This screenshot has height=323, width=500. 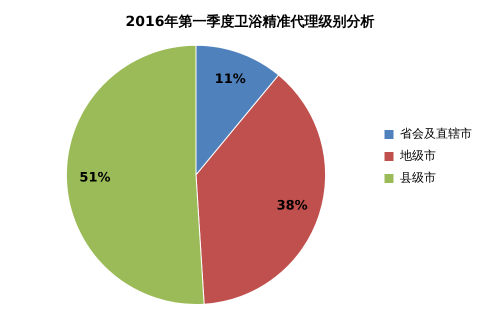 What do you see at coordinates (417, 155) in the screenshot?
I see `legend-label: 地级市` at bounding box center [417, 155].